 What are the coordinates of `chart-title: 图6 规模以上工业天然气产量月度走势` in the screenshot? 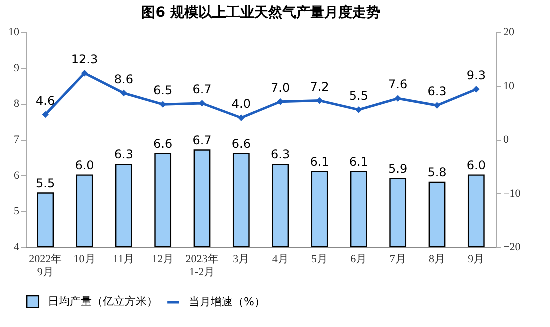 It's located at (261, 12).